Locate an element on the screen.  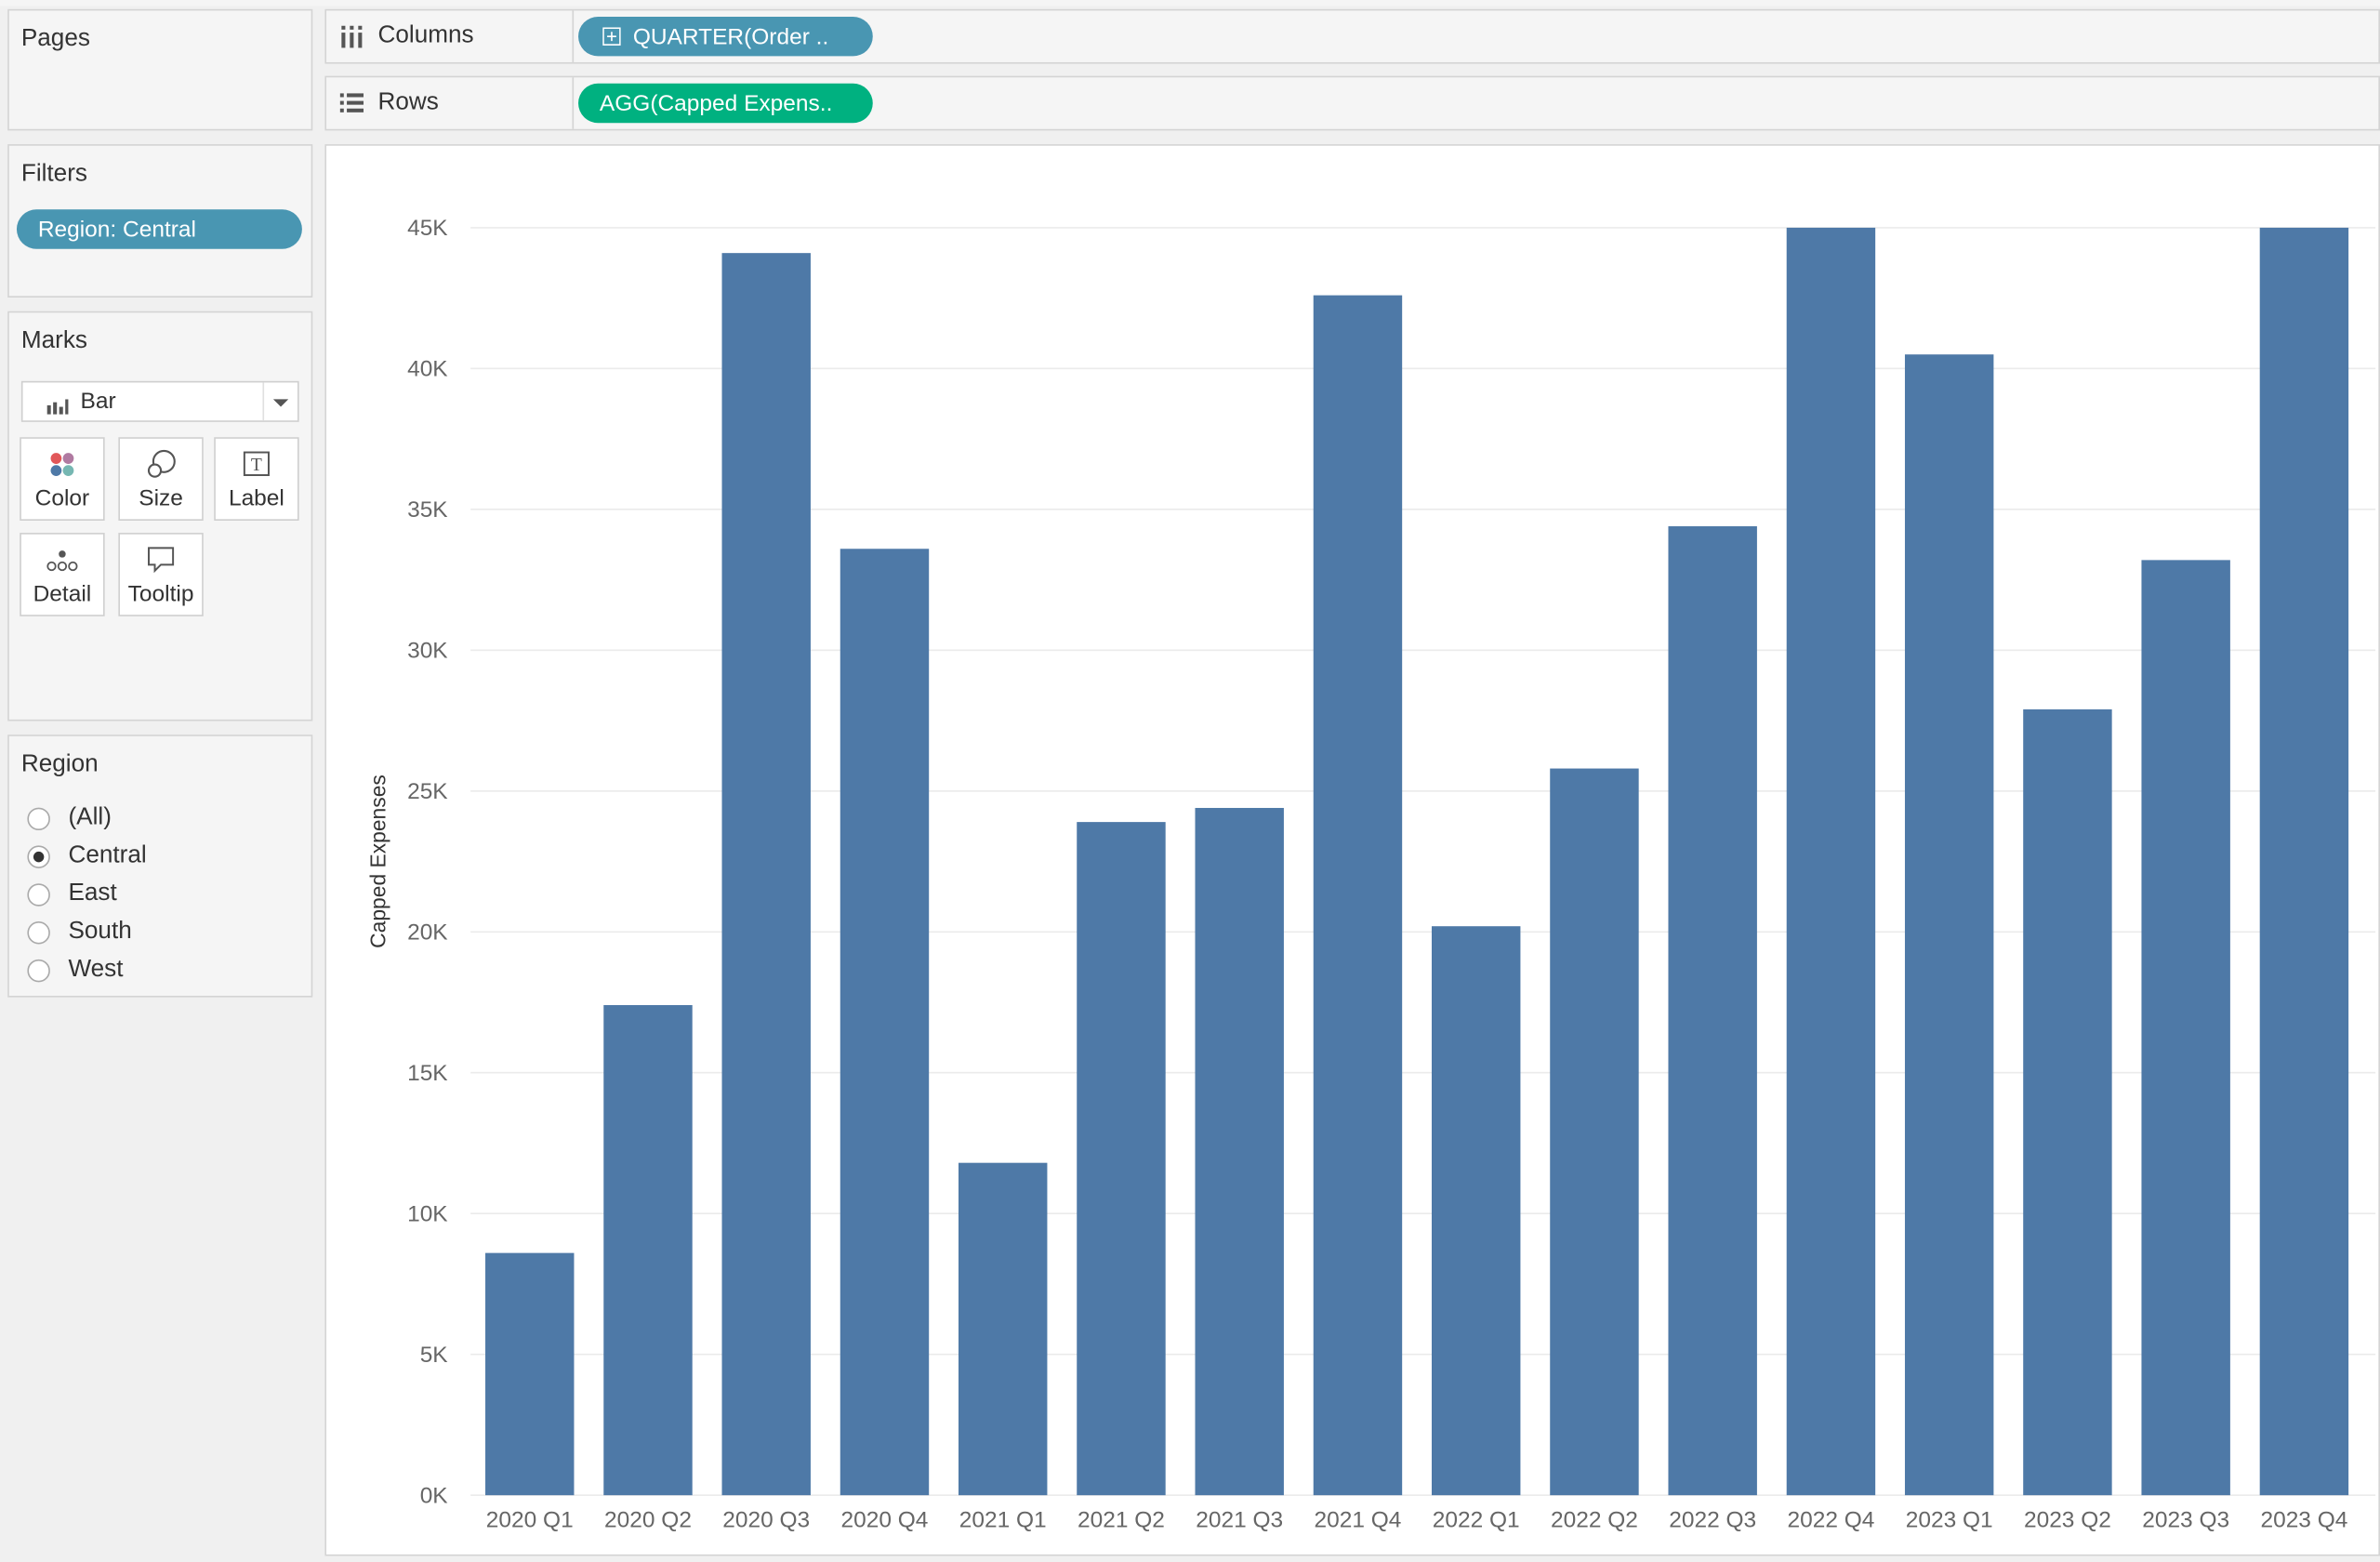
size-button: Size is located at coordinates (161, 479).